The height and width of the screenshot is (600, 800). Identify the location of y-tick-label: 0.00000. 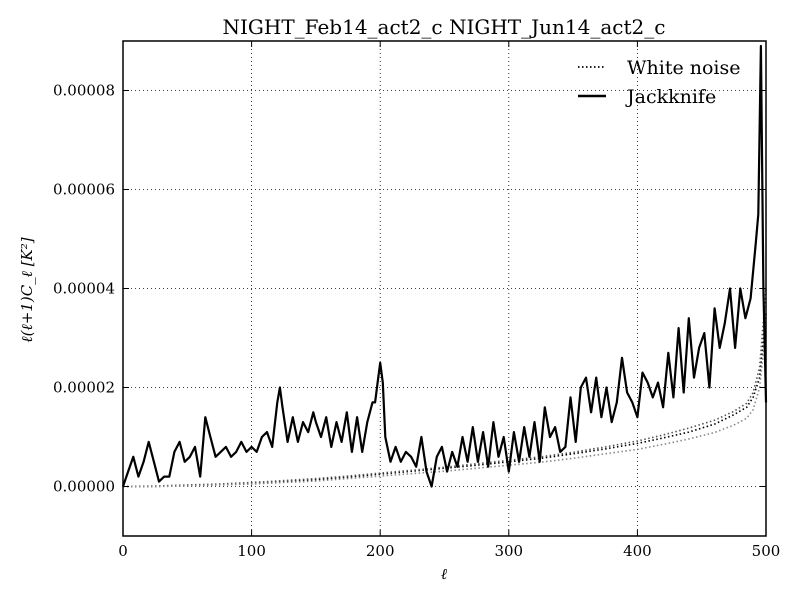
(84, 487).